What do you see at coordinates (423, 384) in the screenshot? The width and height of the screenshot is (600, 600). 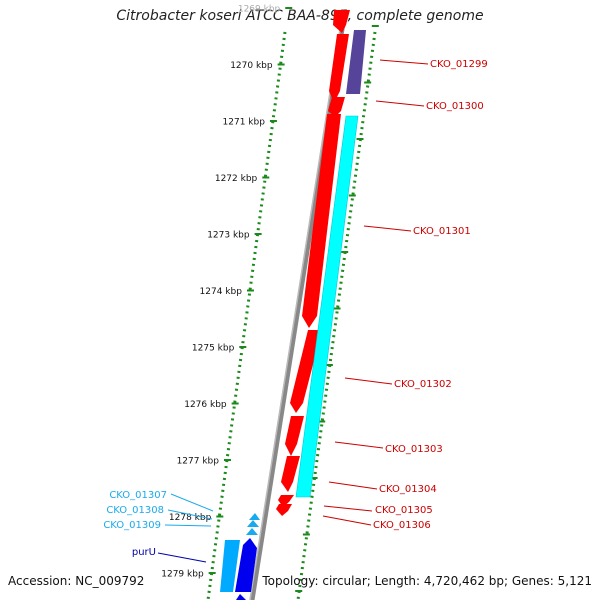 I see `gene-label-cko-01302: CKO_01302` at bounding box center [423, 384].